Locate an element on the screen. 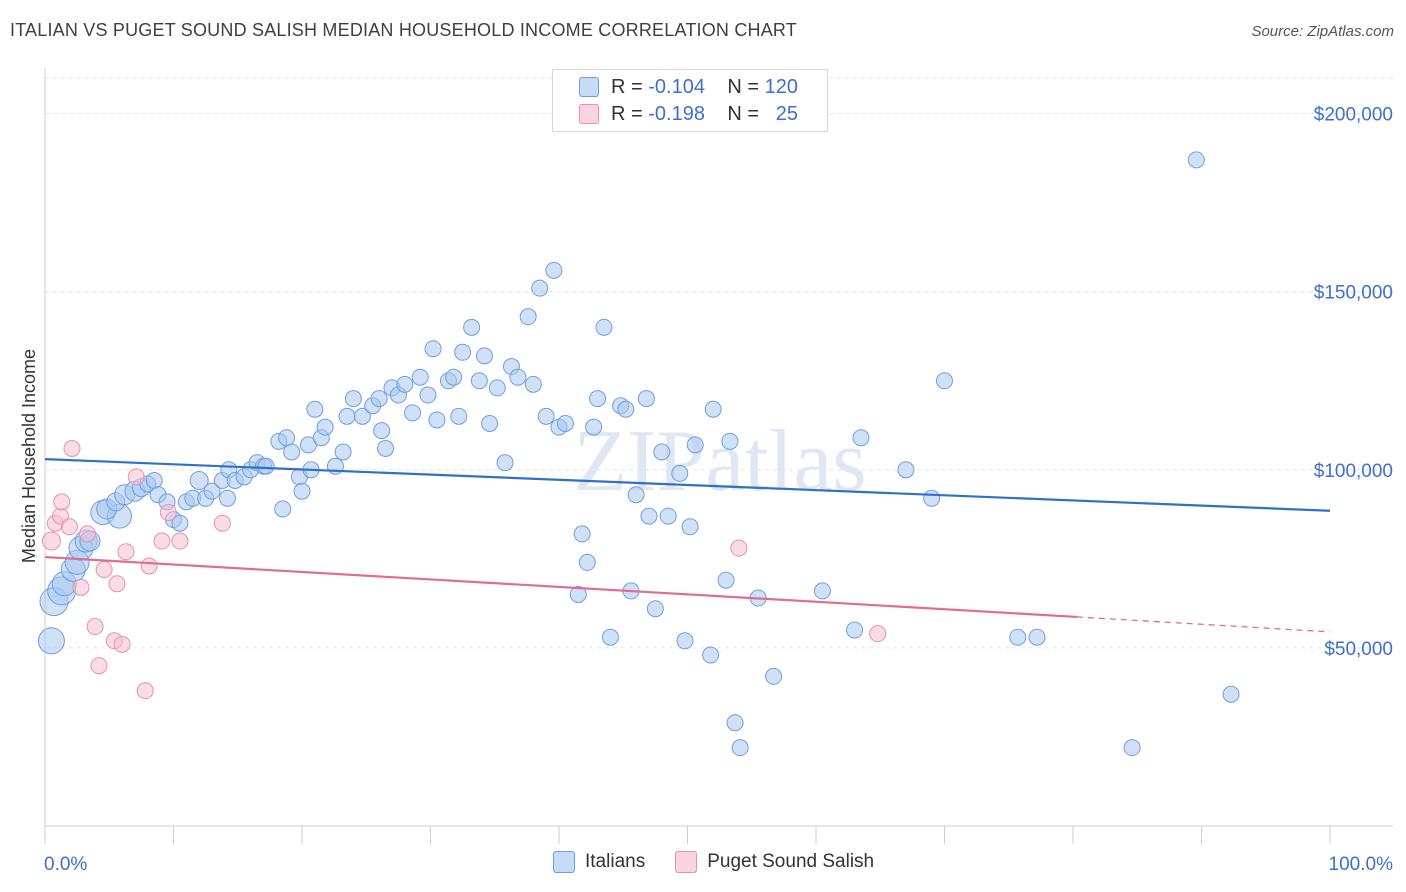 Image resolution: width=1406 pixels, height=892 pixels. source-label: Source: ZipAtlas.com is located at coordinates (1322, 31).